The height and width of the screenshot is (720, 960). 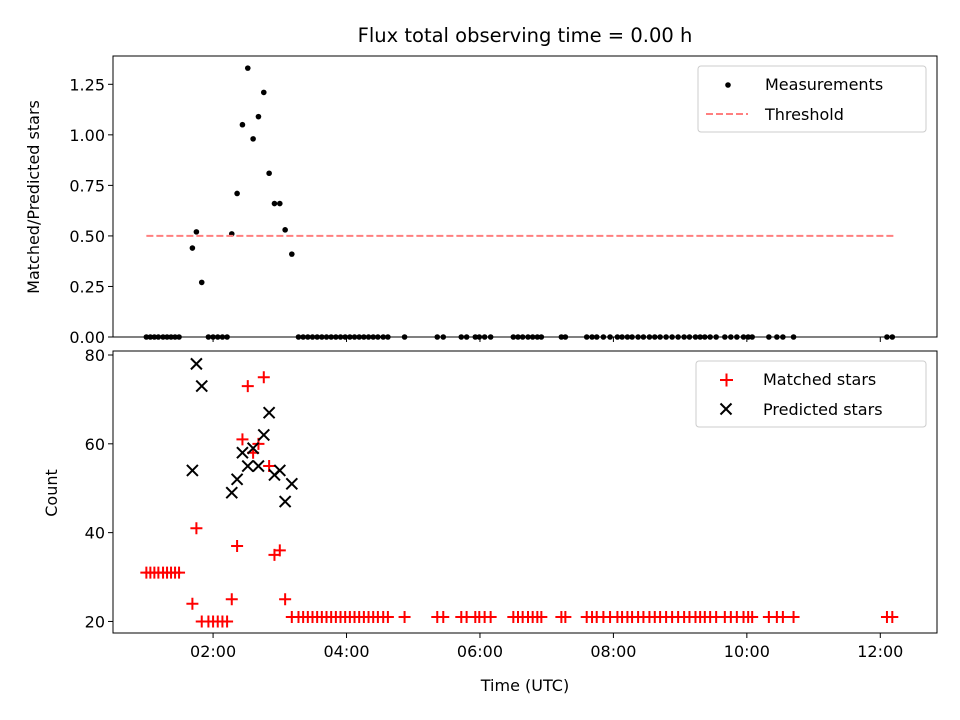 What do you see at coordinates (87, 185) in the screenshot?
I see `y-tick-label: 0.75` at bounding box center [87, 185].